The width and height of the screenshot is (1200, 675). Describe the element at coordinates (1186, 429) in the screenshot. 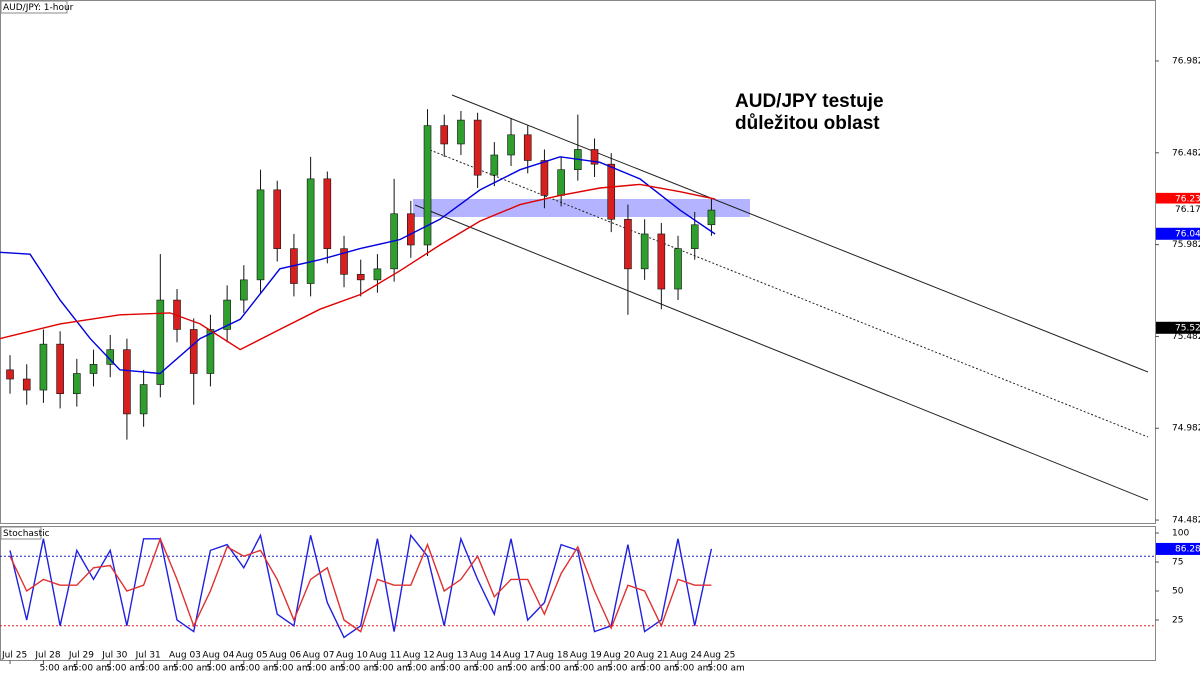

I see `y-tick-label: 74.982` at that location.